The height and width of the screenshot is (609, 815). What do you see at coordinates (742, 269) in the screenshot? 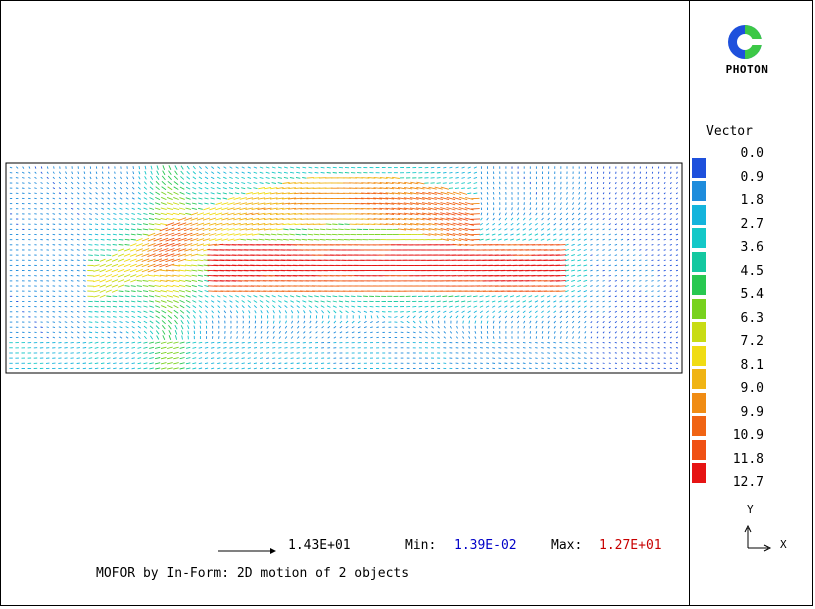
I see `legend-row: 4.5` at bounding box center [742, 269].